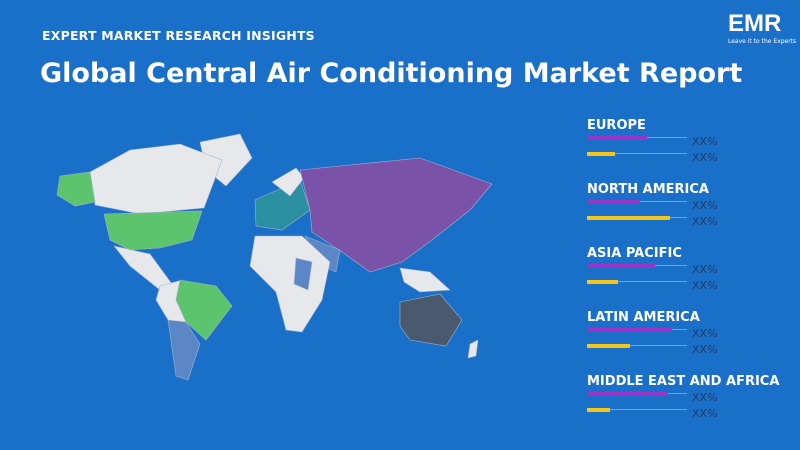  What do you see at coordinates (156, 179) in the screenshot?
I see `canada` at bounding box center [156, 179].